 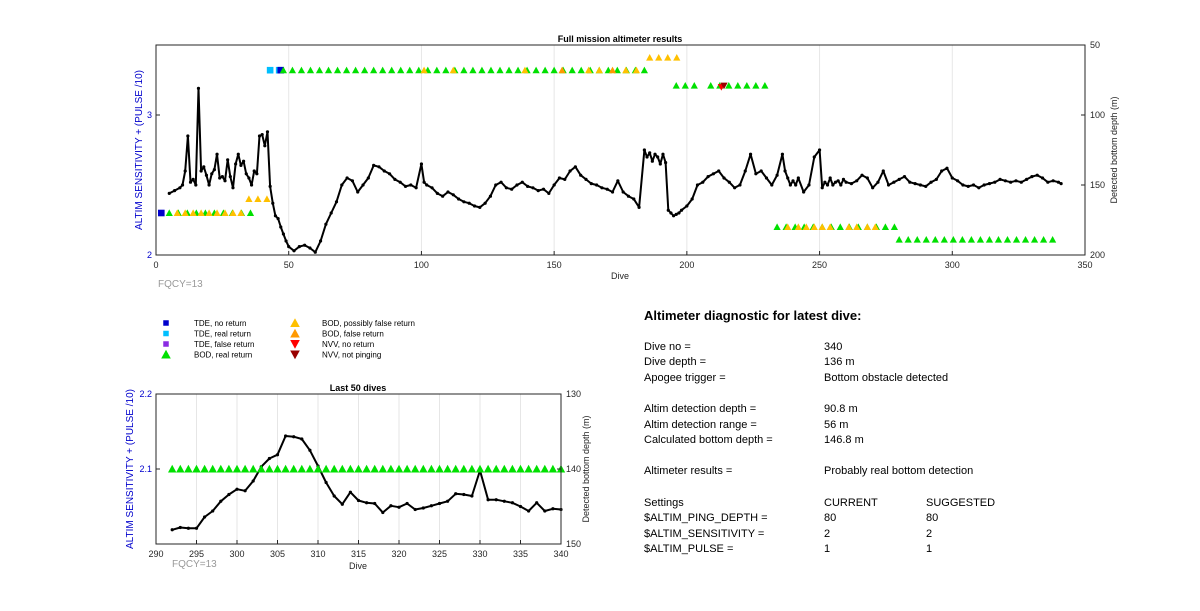 What do you see at coordinates (929, 534) in the screenshot?
I see `setting-suggested: 2` at bounding box center [929, 534].